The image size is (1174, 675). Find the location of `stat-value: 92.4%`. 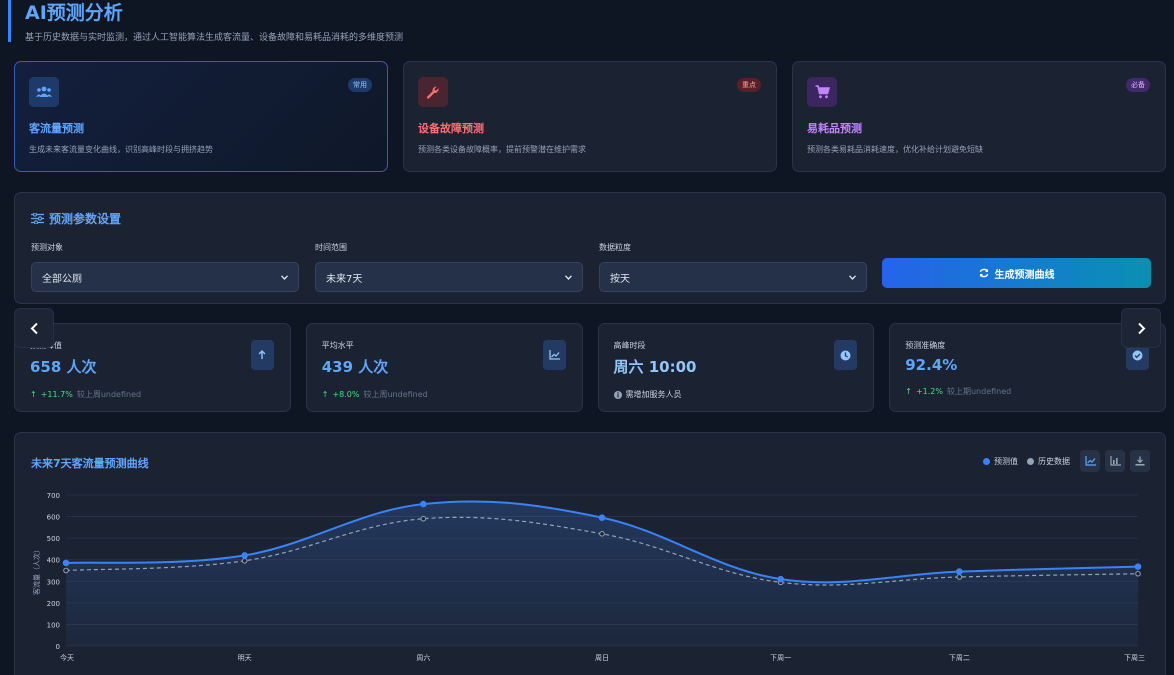

stat-value: 92.4% is located at coordinates (931, 365).